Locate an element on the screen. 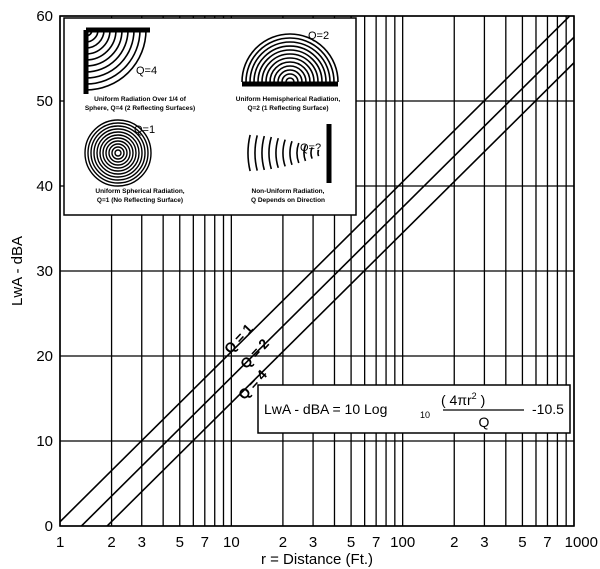 This screenshot has width=600, height=569. sphere-ring is located at coordinates (118, 153).